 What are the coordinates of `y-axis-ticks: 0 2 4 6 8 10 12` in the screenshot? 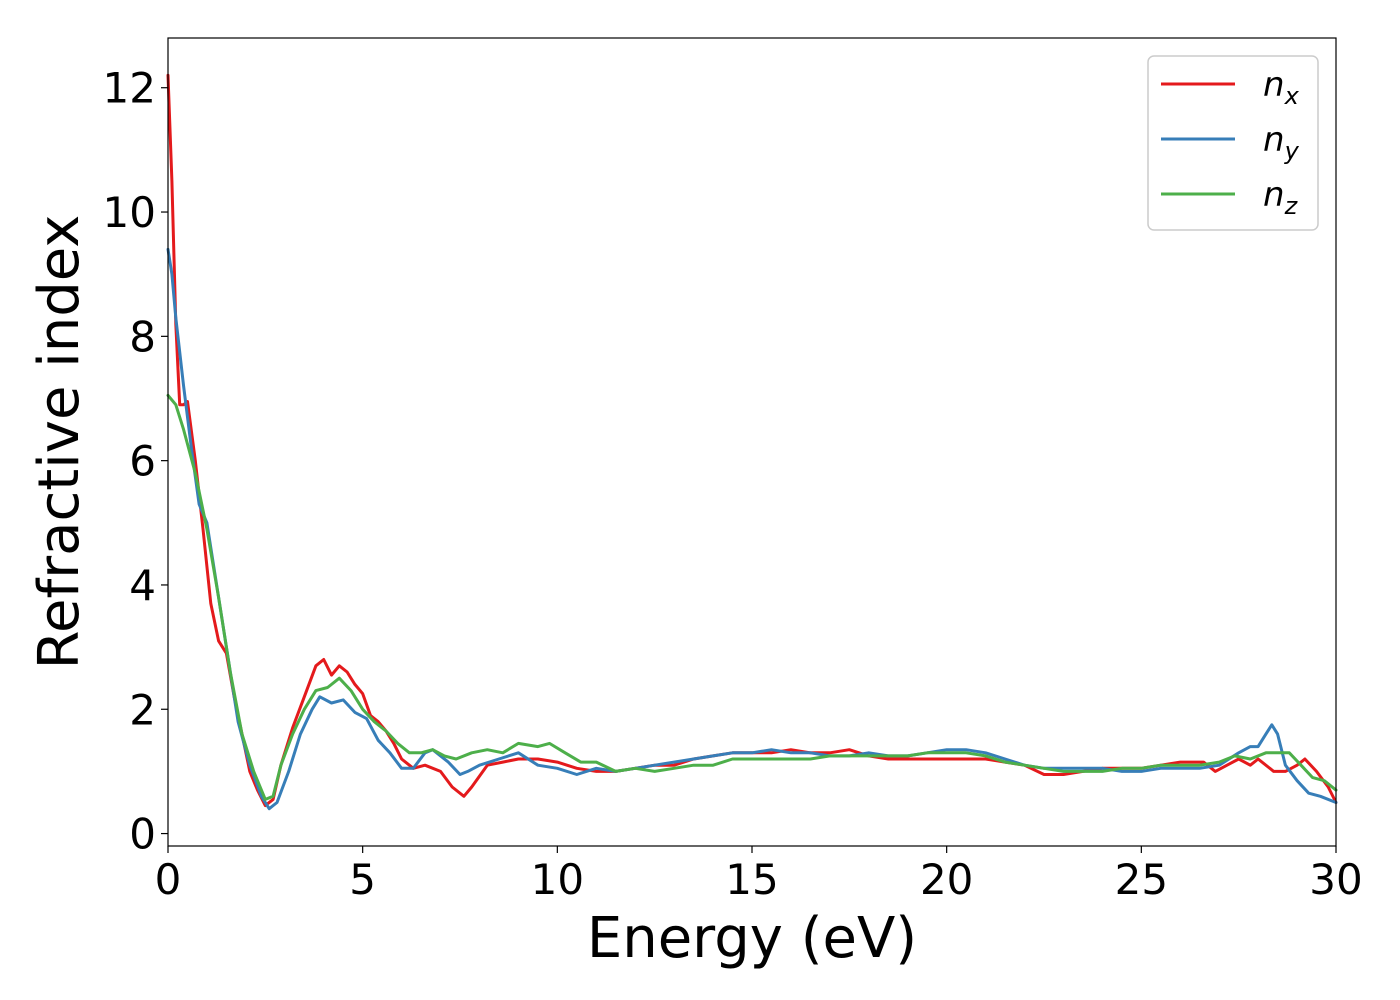 It's located at (135, 461).